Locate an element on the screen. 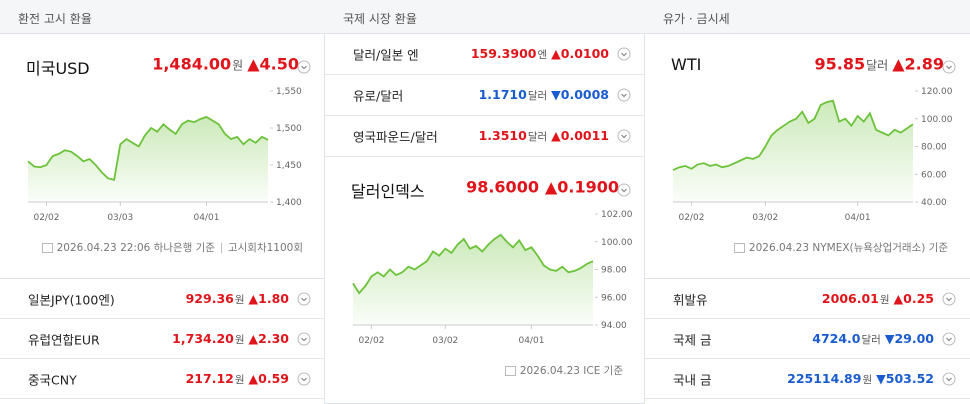 The height and width of the screenshot is (404, 970). panel-title: 환전 고시 환율 is located at coordinates (162, 17).